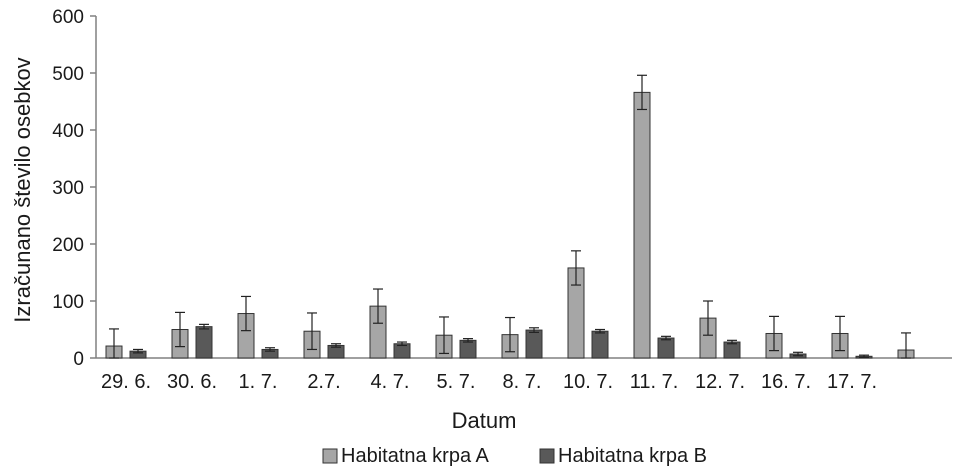 The image size is (954, 472). I want to click on bar-series-a, so click(642, 225).